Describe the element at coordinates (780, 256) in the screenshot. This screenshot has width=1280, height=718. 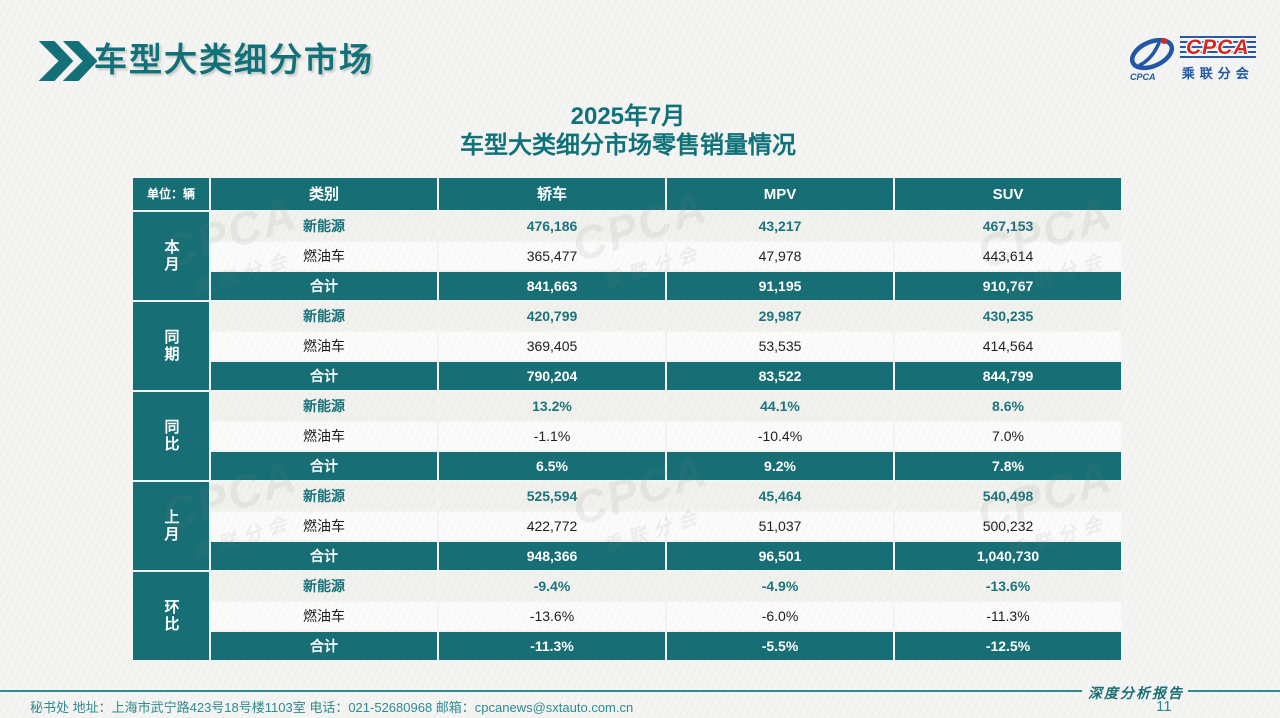
I see `cell-value: 47,978` at that location.